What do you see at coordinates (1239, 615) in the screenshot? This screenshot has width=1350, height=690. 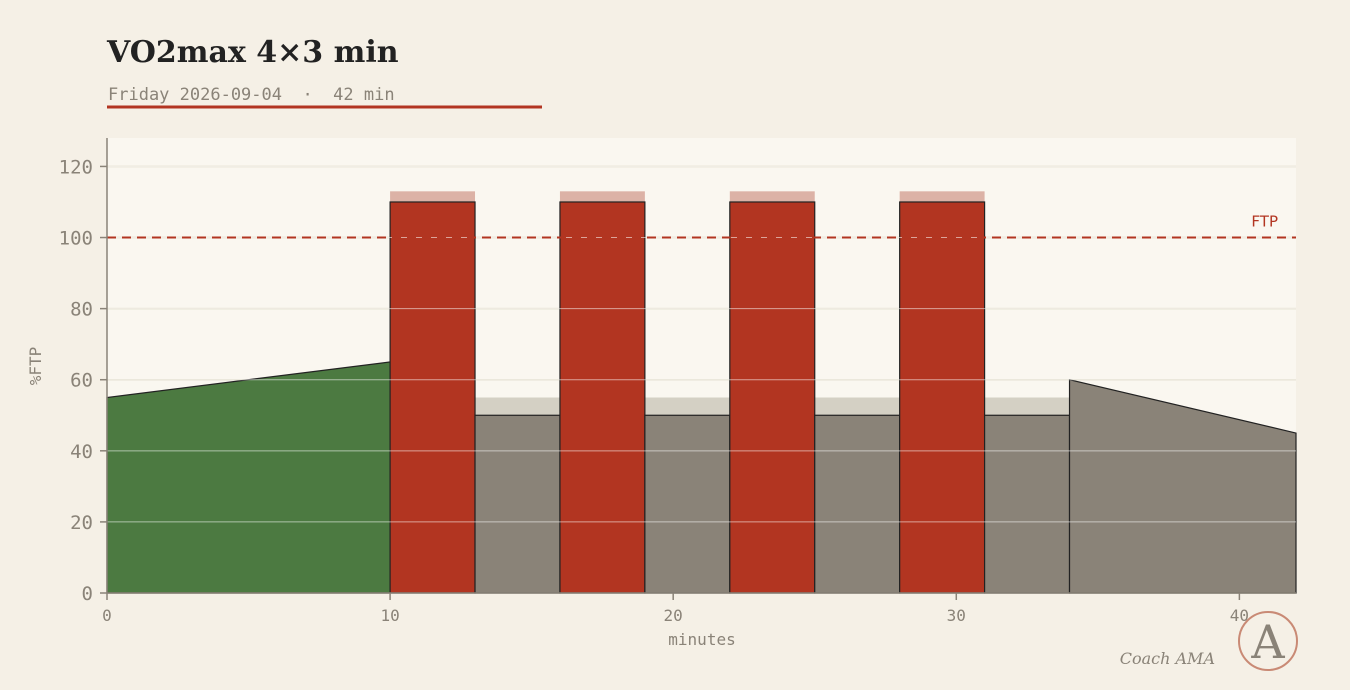 I see `x-tick-label-40: 40` at bounding box center [1239, 615].